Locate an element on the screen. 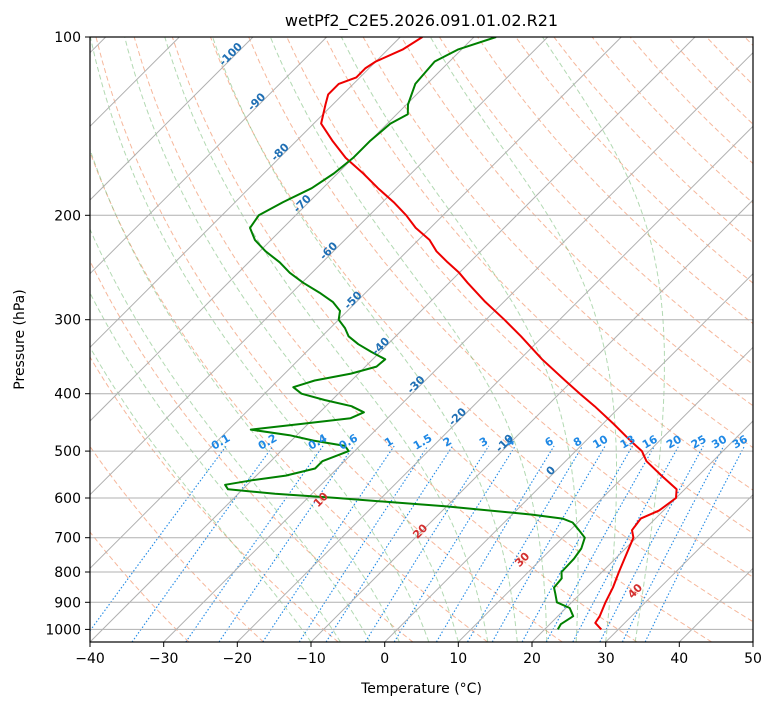  y-tick-label: 800 is located at coordinates (67, 573).